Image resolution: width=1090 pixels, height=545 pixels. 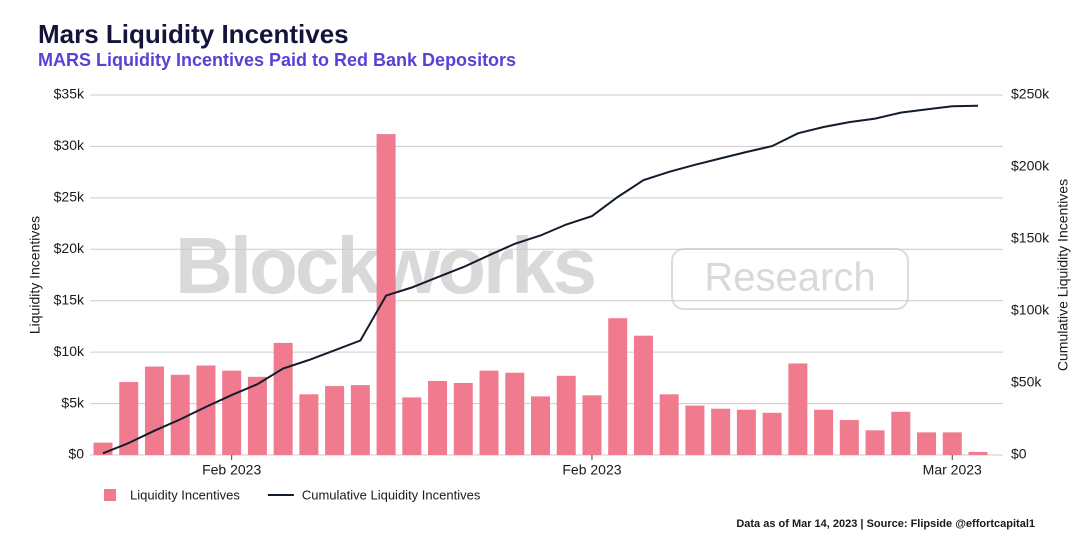 What do you see at coordinates (69, 248) in the screenshot?
I see `y-tick-label: $20k` at bounding box center [69, 248].